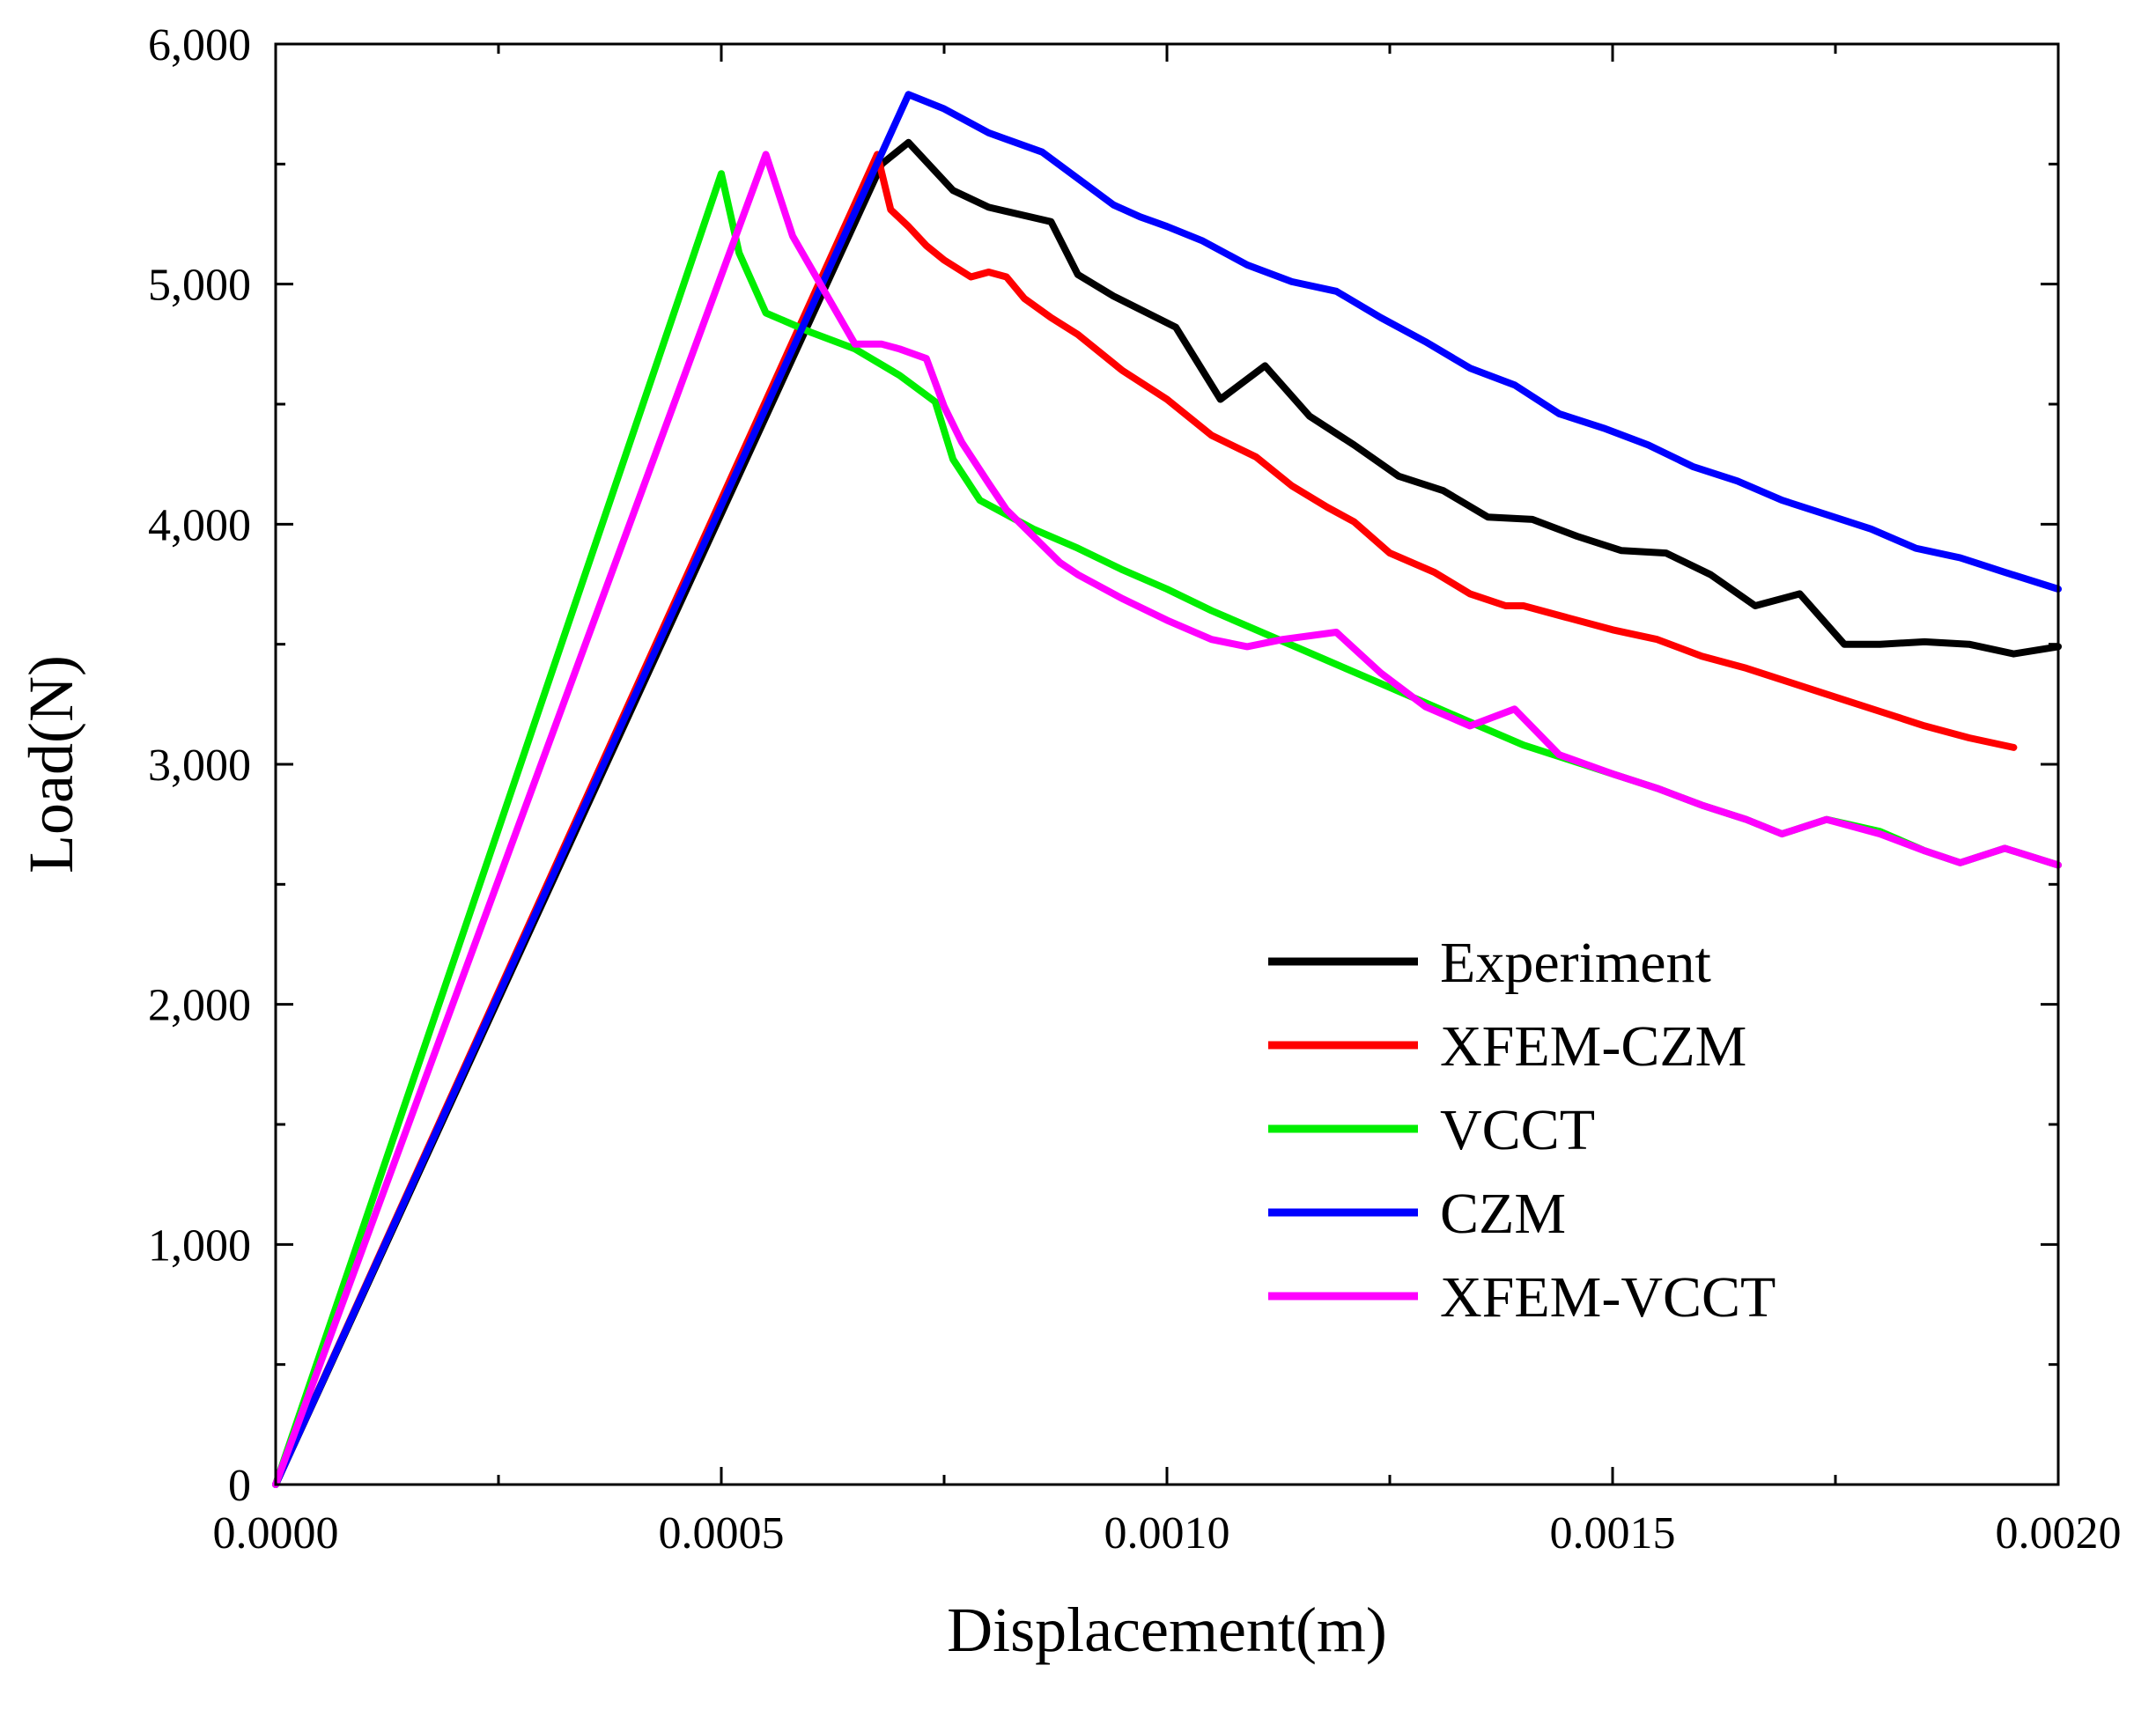 Image resolution: width=2156 pixels, height=1717 pixels. I want to click on y-axis-title: Load(N), so click(51, 764).